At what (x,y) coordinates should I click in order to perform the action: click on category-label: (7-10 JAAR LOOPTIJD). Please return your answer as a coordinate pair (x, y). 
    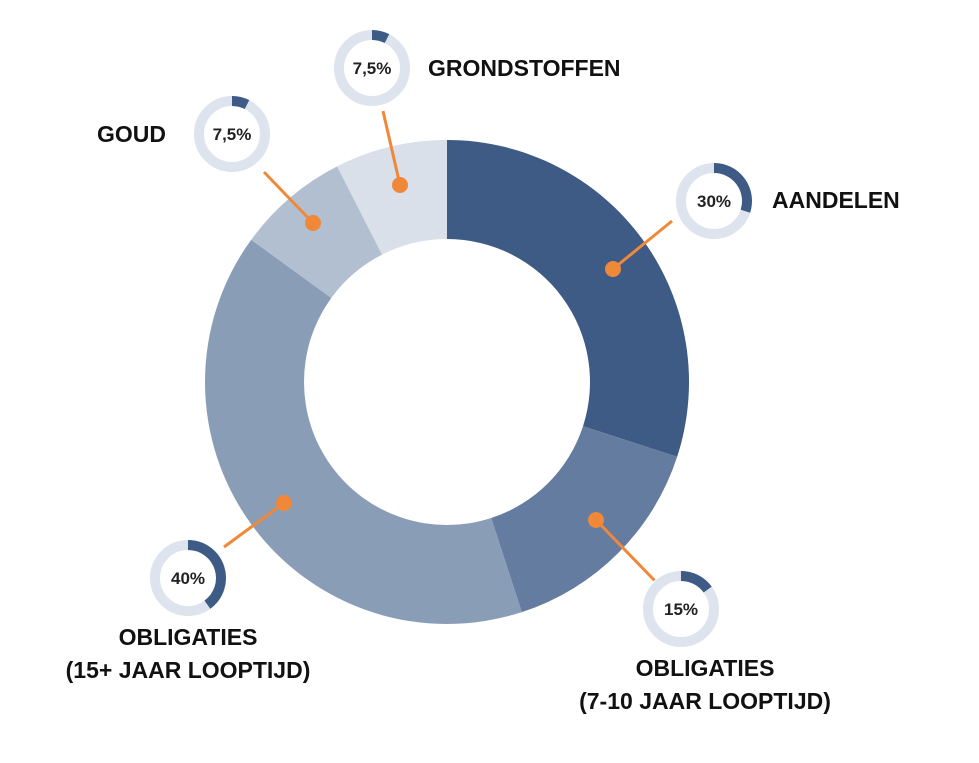
    Looking at the image, I should click on (705, 701).